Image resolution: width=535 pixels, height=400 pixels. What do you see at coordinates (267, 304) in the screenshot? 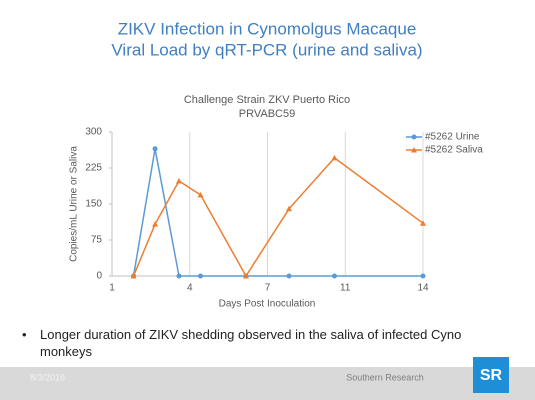
I see `x-axis-label: Days Post Inoculation` at bounding box center [267, 304].